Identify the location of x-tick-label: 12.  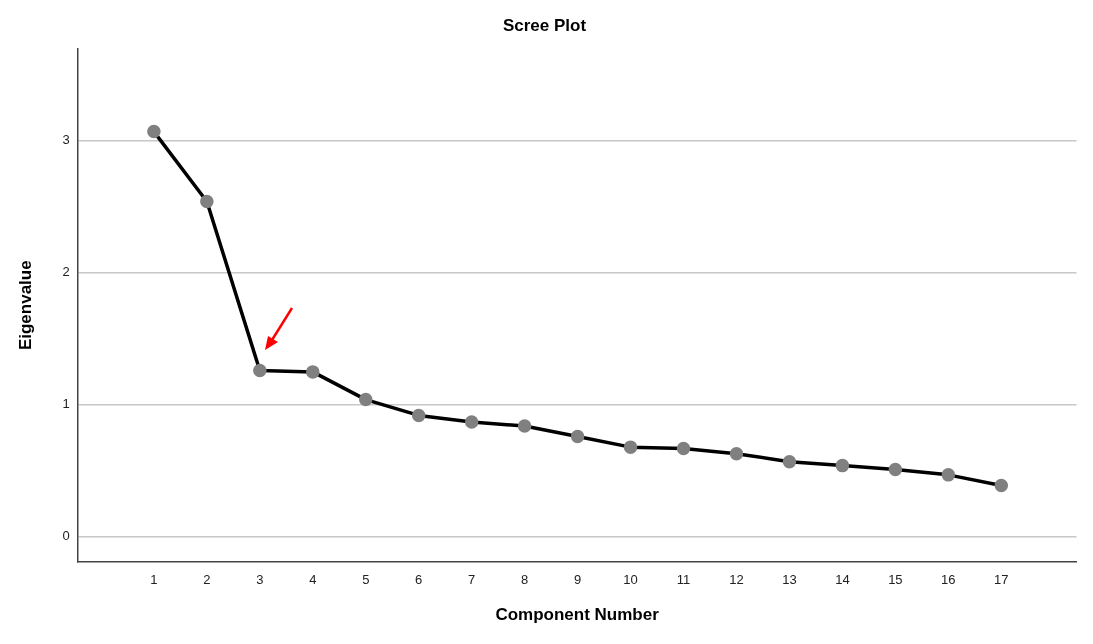
(736, 580).